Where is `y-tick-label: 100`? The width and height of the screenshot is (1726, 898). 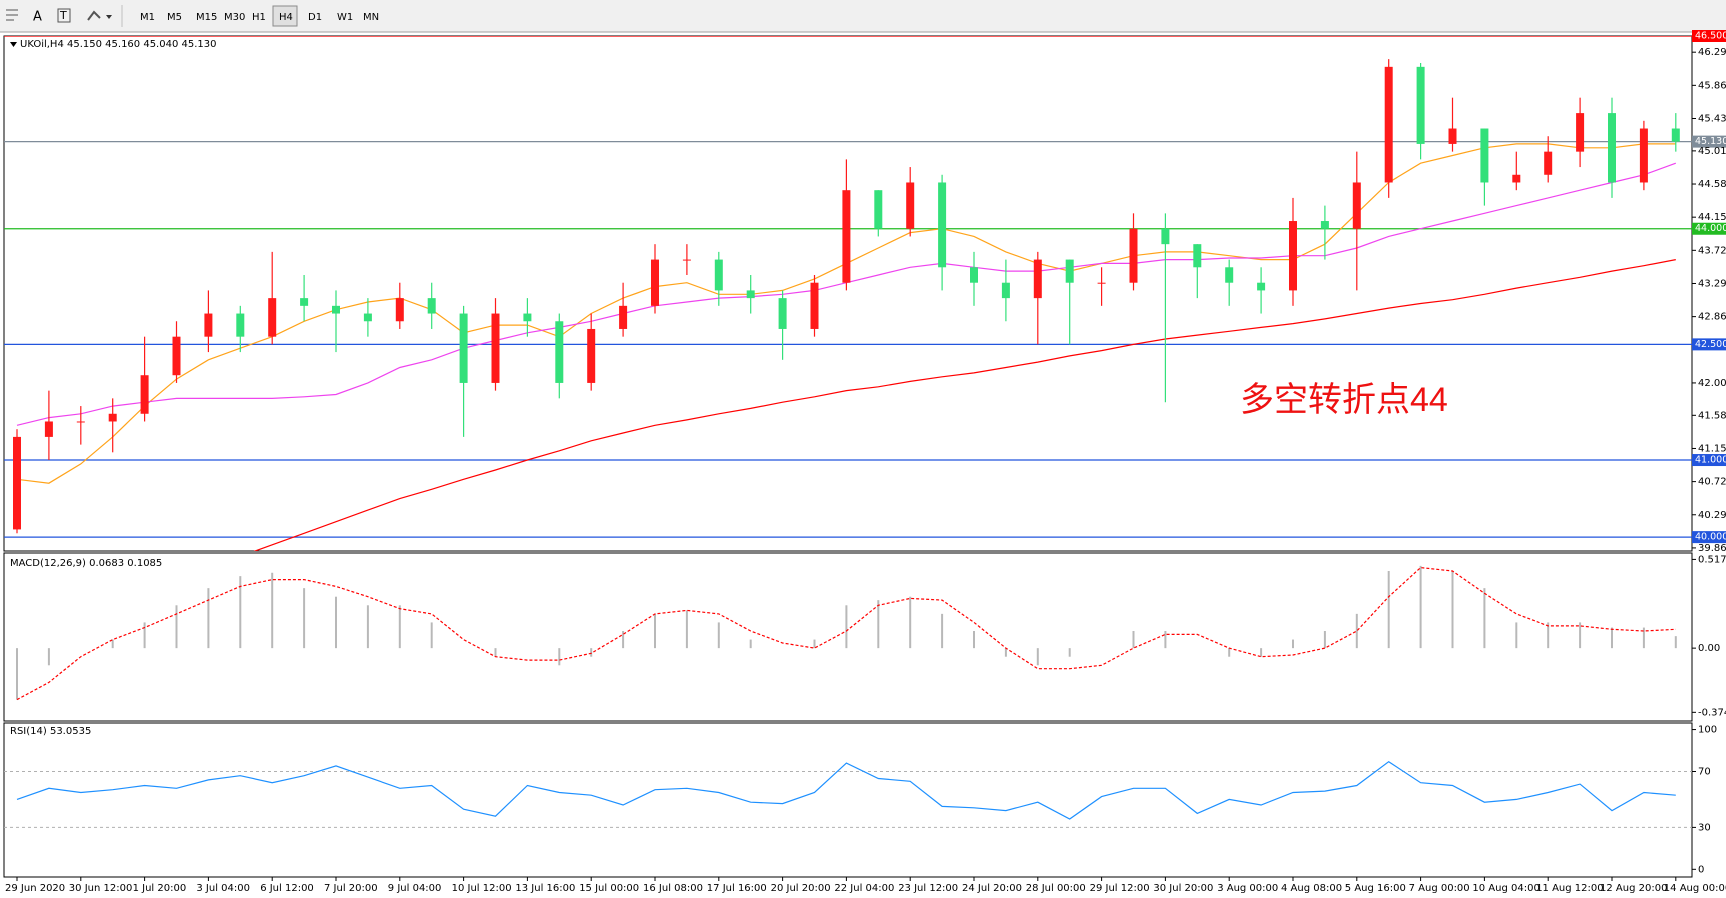 y-tick-label: 100 is located at coordinates (1707, 730).